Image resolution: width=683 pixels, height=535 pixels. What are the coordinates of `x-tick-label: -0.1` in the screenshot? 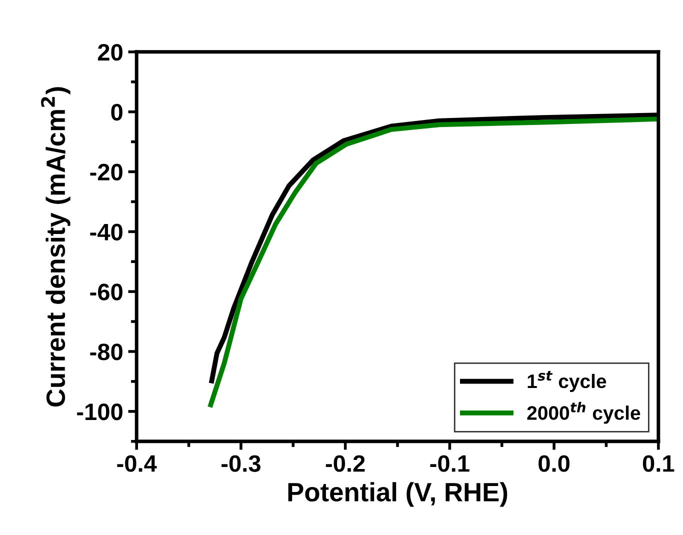 It's located at (450, 463).